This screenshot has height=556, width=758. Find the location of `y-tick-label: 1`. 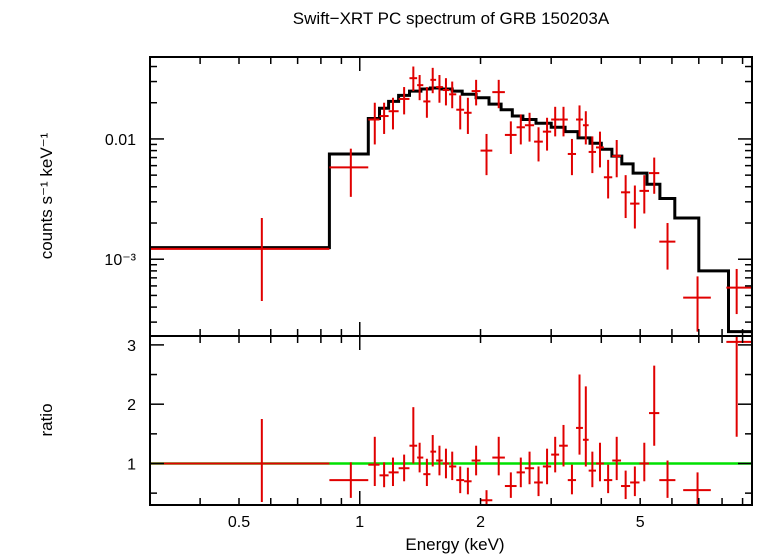

y-tick-label: 1 is located at coordinates (131, 464).